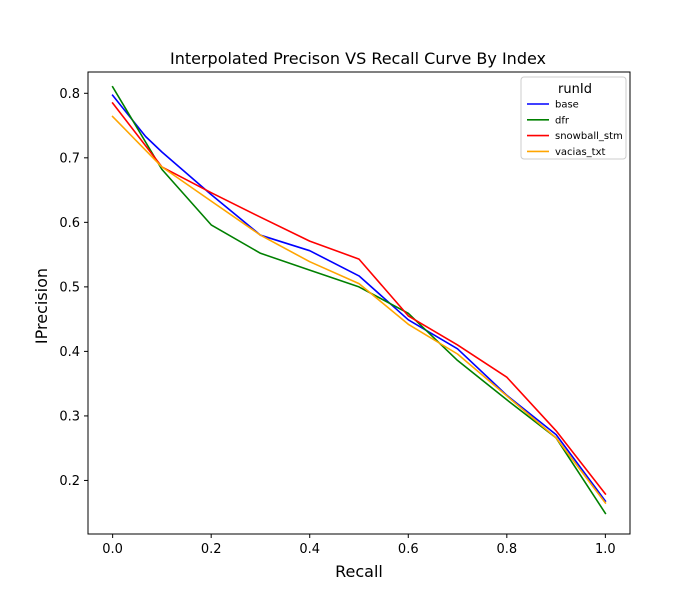 The height and width of the screenshot is (600, 700). I want to click on x-axis-label: Recall, so click(359, 571).